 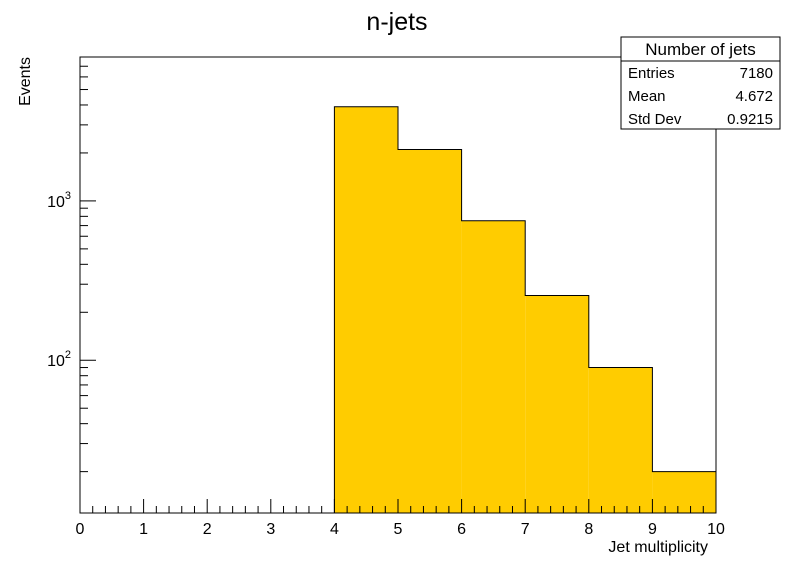 I want to click on x-tick-label: 3, so click(x=270, y=529).